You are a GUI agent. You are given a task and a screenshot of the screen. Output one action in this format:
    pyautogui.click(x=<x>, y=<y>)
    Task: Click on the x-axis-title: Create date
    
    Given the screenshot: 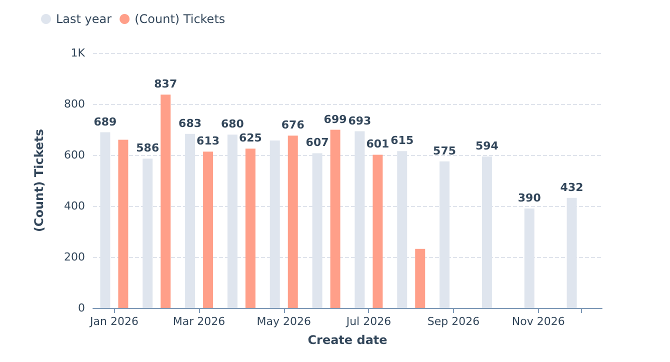 What is the action you would take?
    pyautogui.click(x=348, y=340)
    